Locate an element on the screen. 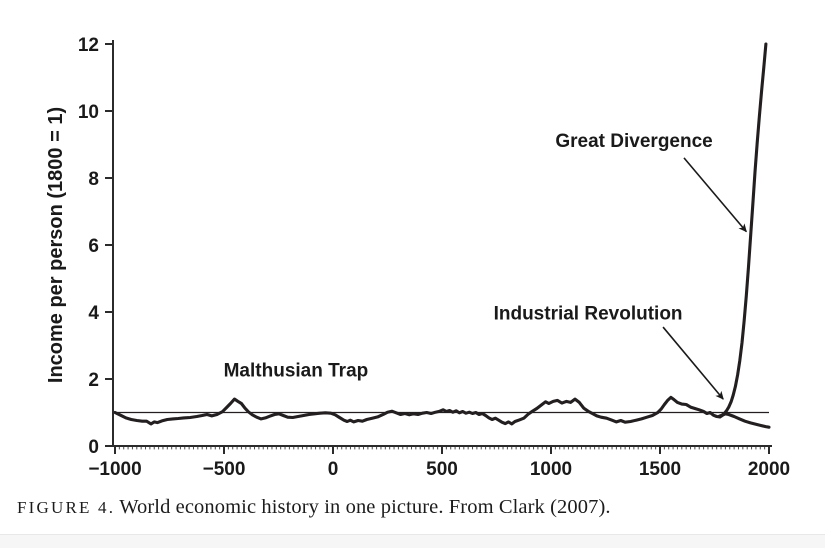 The image size is (825, 548). caption-label: FIGURE 4. is located at coordinates (66, 507).